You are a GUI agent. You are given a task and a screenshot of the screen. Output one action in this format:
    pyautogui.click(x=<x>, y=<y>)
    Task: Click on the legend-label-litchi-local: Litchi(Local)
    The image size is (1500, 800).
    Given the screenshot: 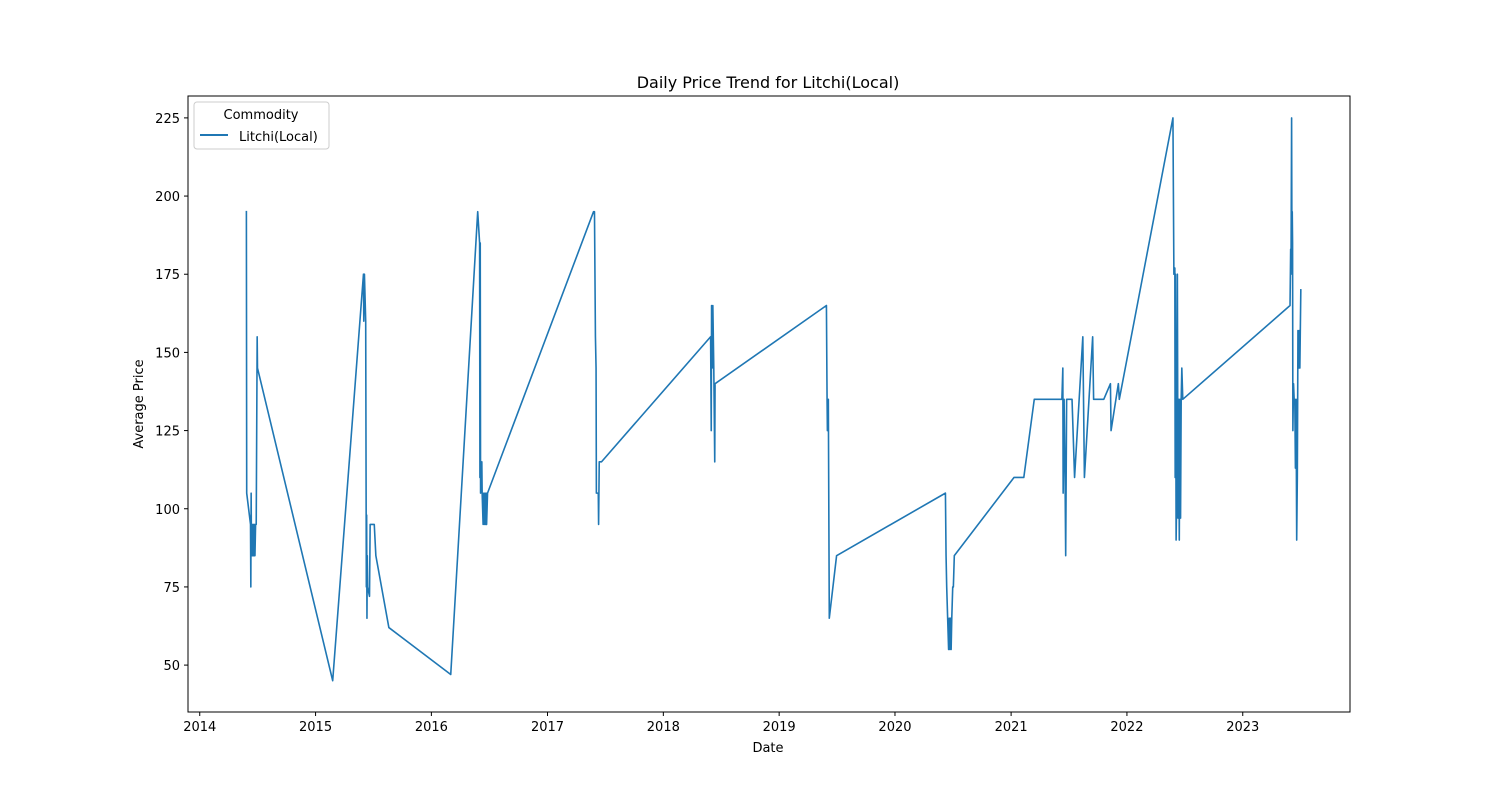 What is the action you would take?
    pyautogui.click(x=278, y=137)
    